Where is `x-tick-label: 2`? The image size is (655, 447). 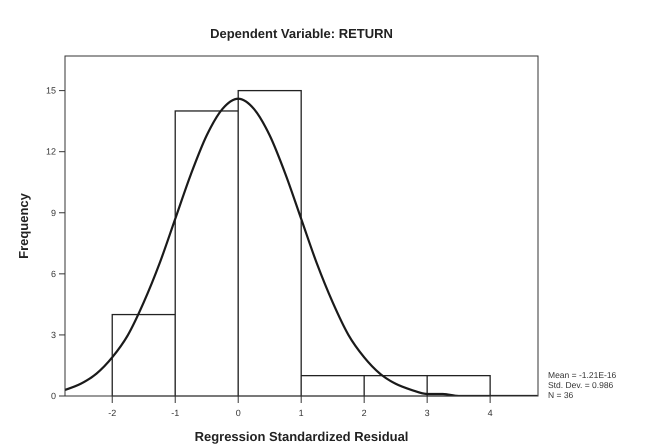 x-tick-label: 2 is located at coordinates (364, 413).